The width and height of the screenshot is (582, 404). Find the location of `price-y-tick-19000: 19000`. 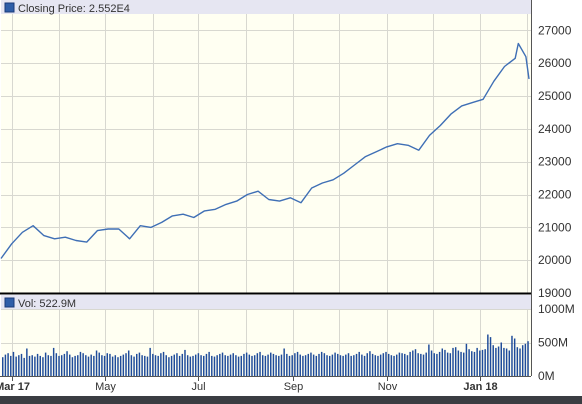

price-y-tick-19000: 19000 is located at coordinates (555, 293).